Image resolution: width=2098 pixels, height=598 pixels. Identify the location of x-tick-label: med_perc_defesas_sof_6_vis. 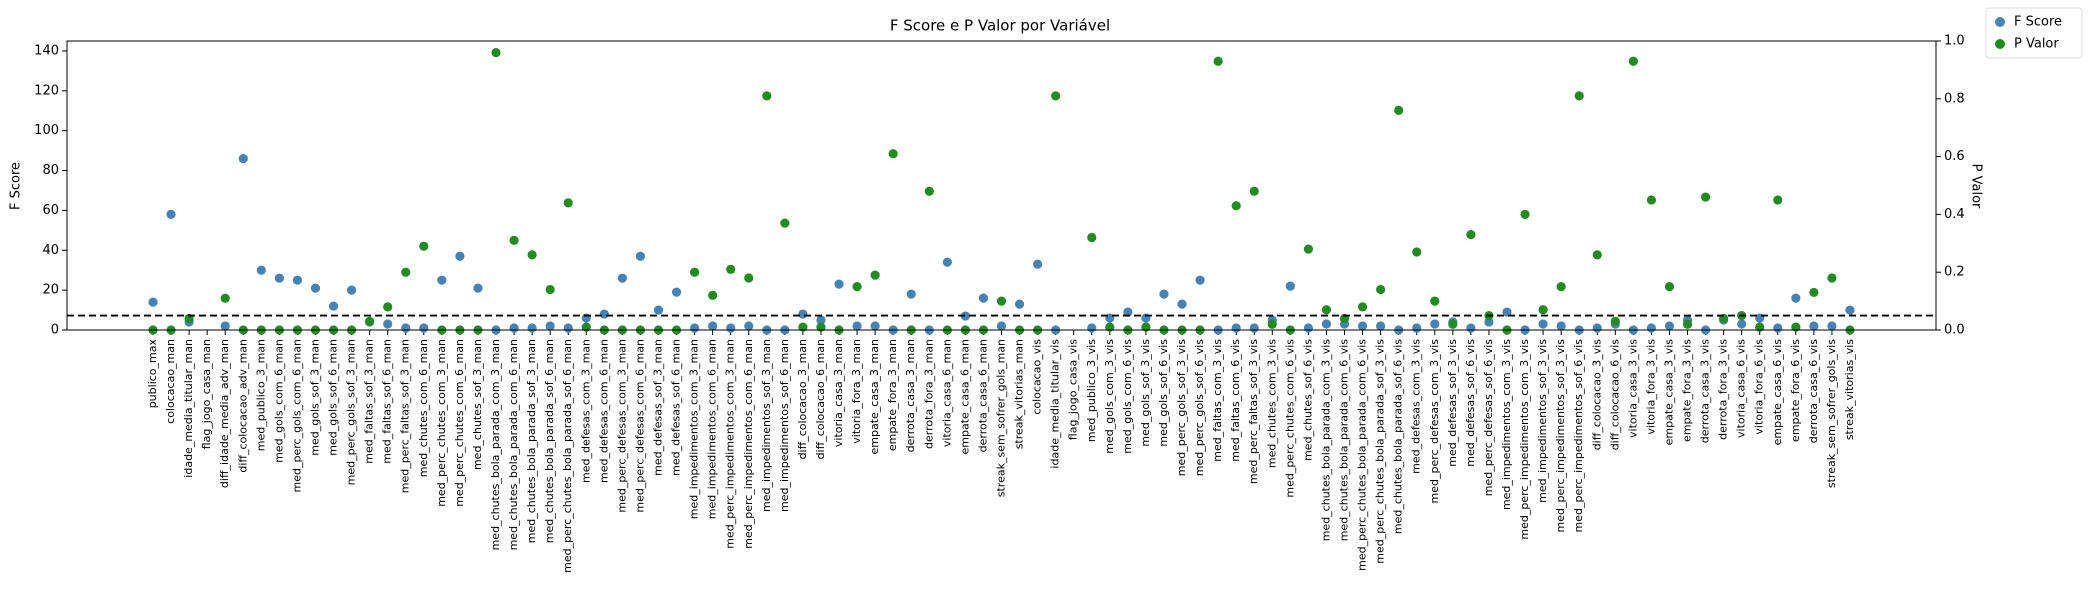
(1488, 418).